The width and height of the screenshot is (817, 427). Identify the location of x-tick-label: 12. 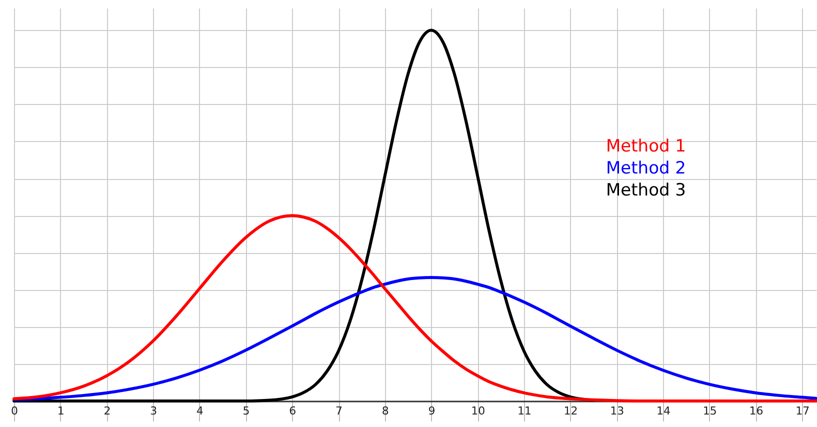
(571, 411).